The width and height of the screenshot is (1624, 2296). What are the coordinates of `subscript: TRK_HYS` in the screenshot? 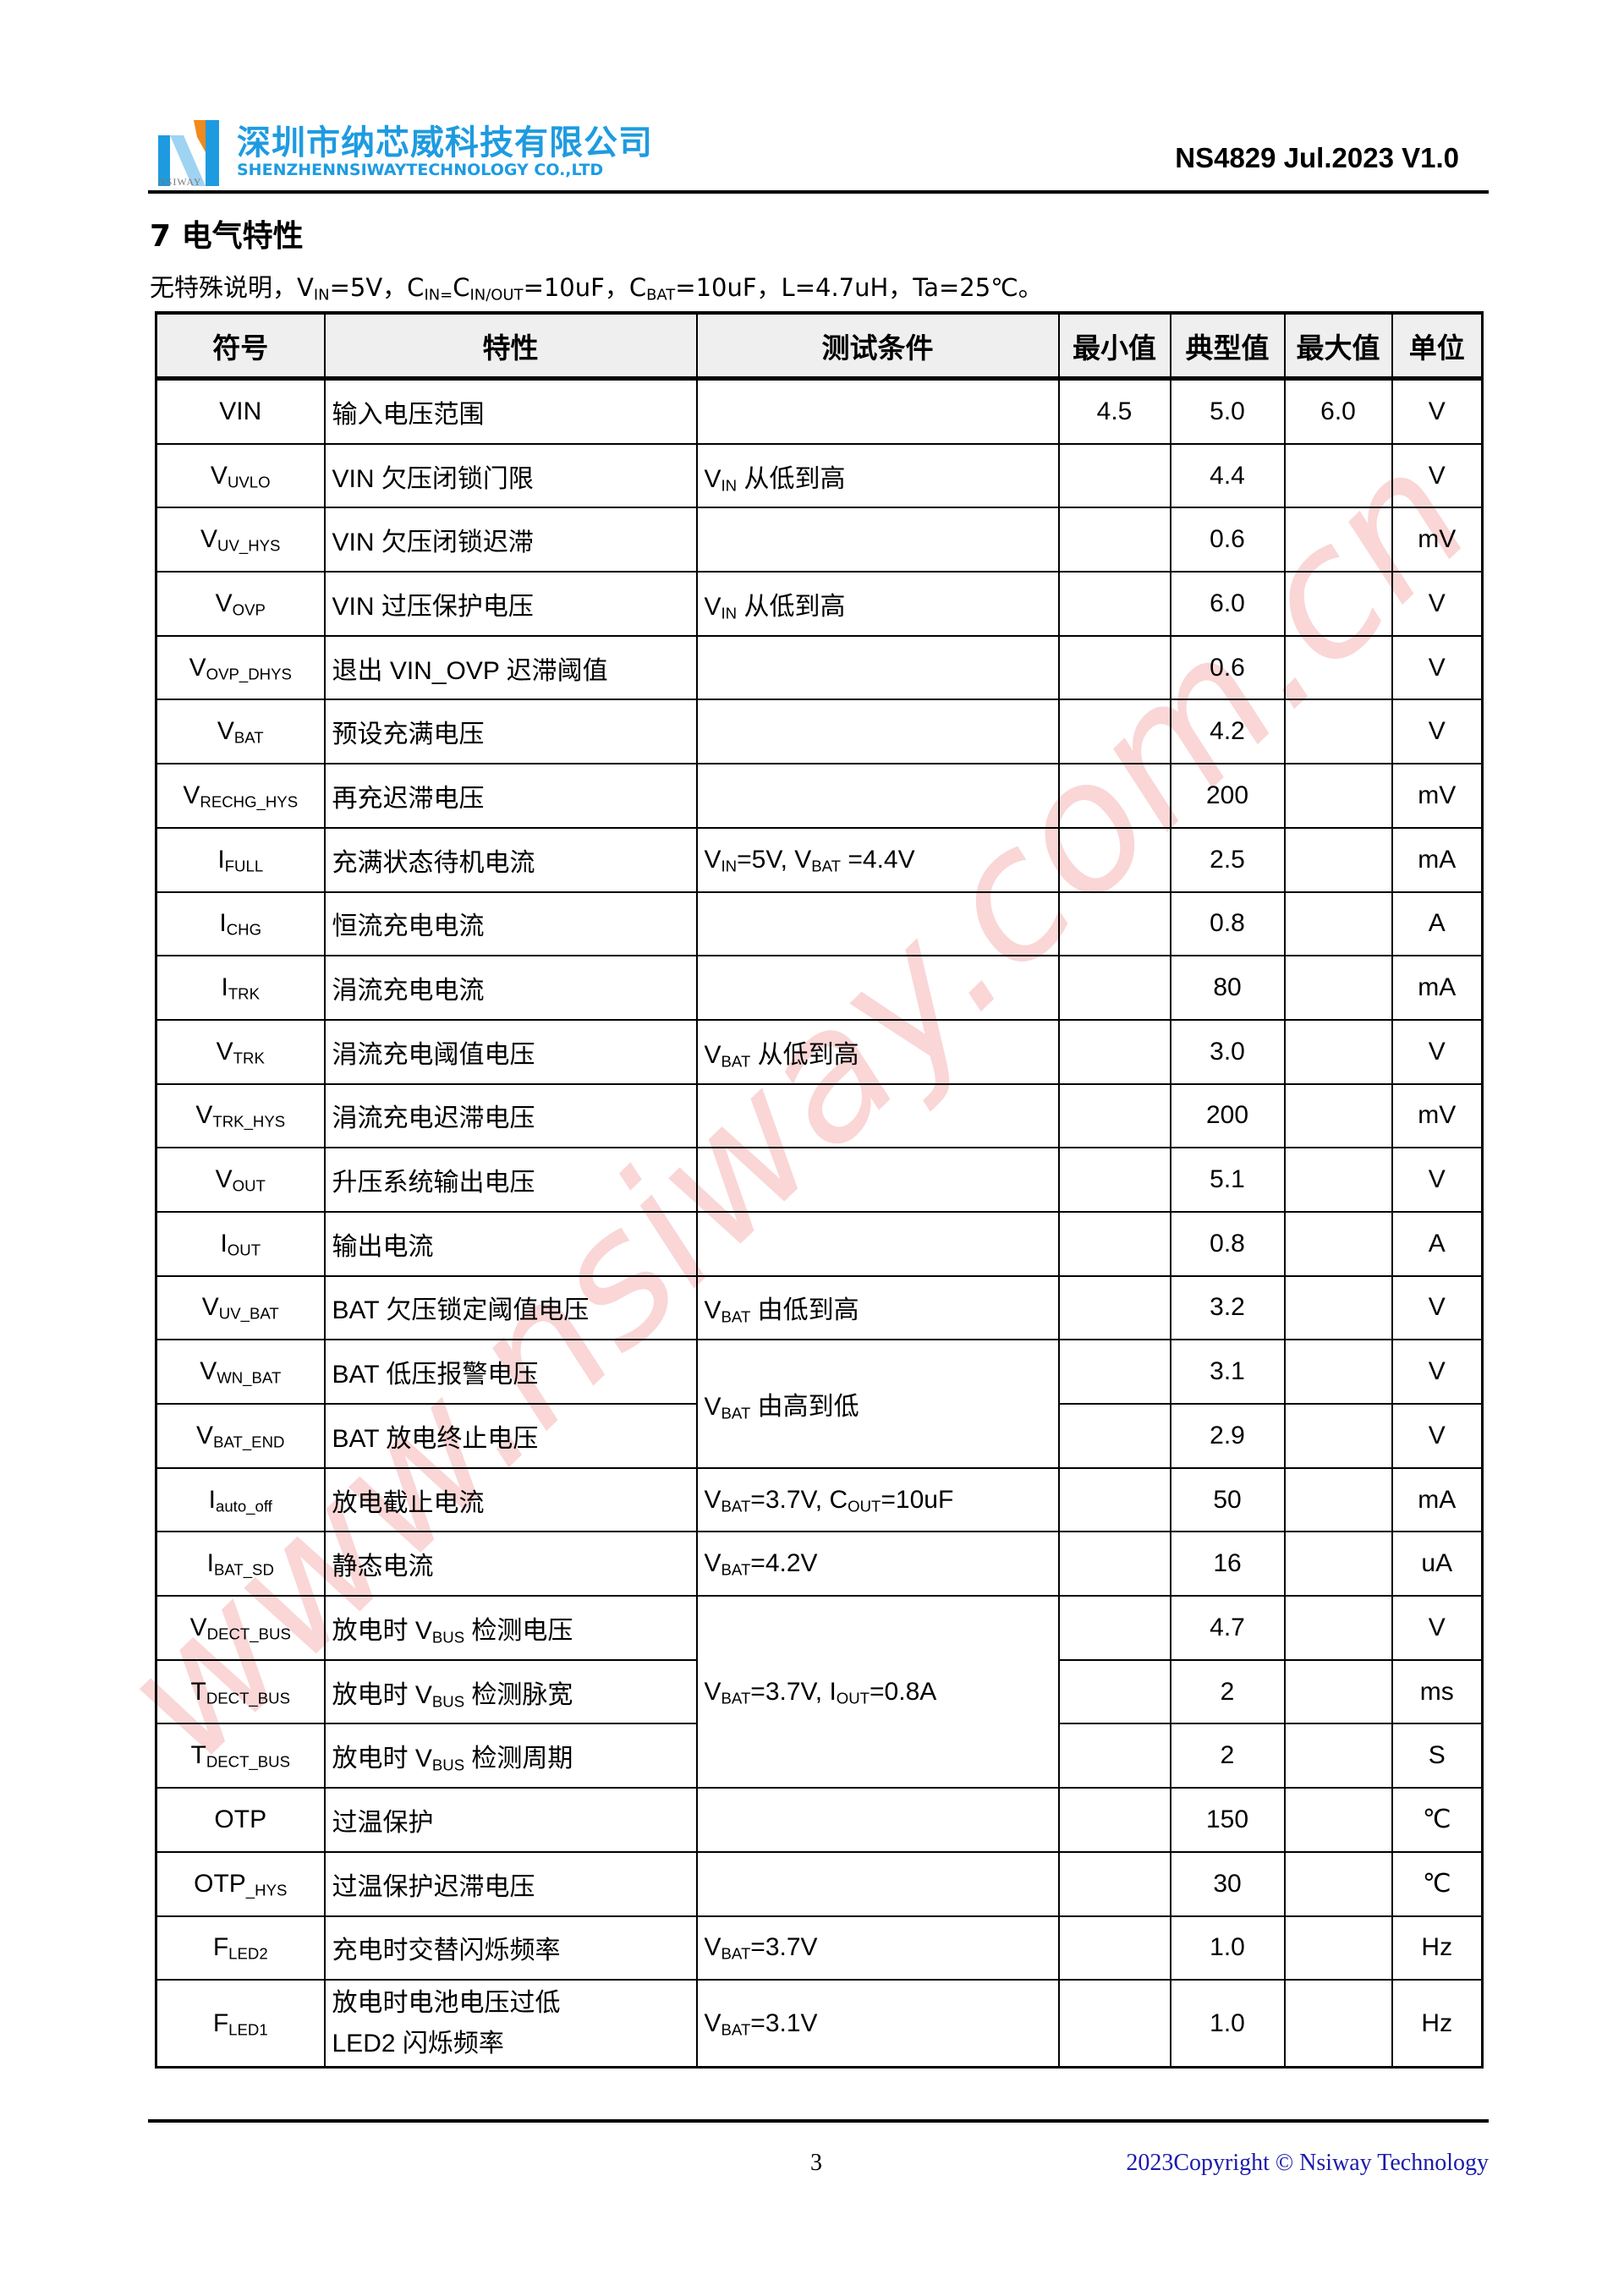 It's located at (249, 1122).